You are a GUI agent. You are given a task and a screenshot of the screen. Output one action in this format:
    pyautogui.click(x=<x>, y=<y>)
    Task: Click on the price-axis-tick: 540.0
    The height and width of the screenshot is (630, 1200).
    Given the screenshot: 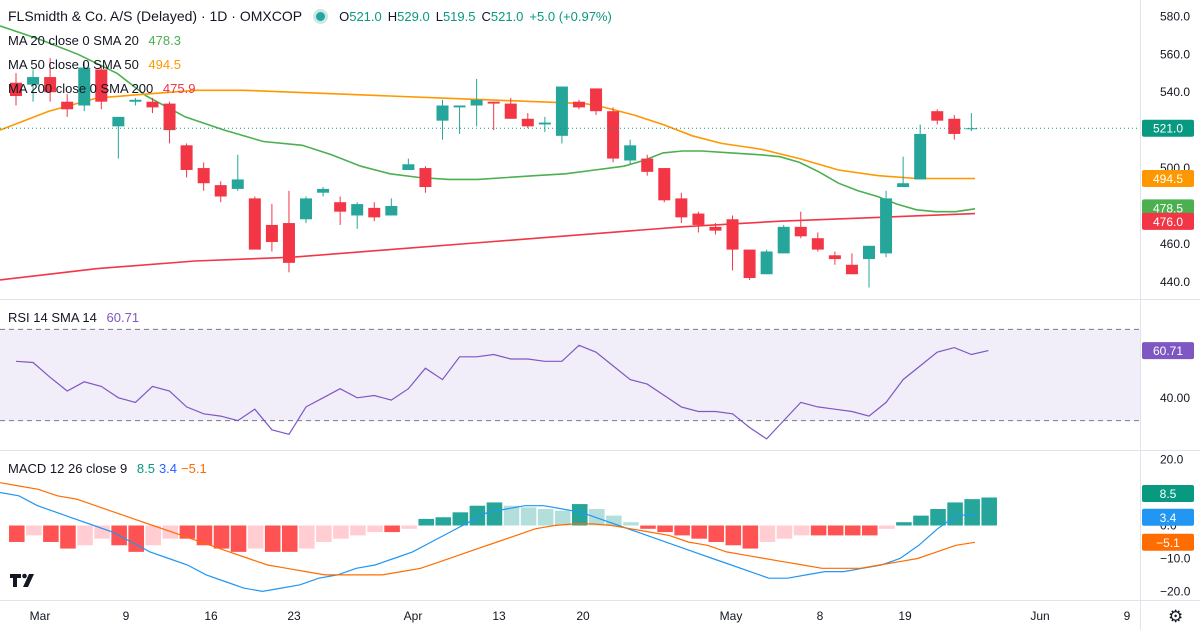 What is the action you would take?
    pyautogui.click(x=1175, y=92)
    